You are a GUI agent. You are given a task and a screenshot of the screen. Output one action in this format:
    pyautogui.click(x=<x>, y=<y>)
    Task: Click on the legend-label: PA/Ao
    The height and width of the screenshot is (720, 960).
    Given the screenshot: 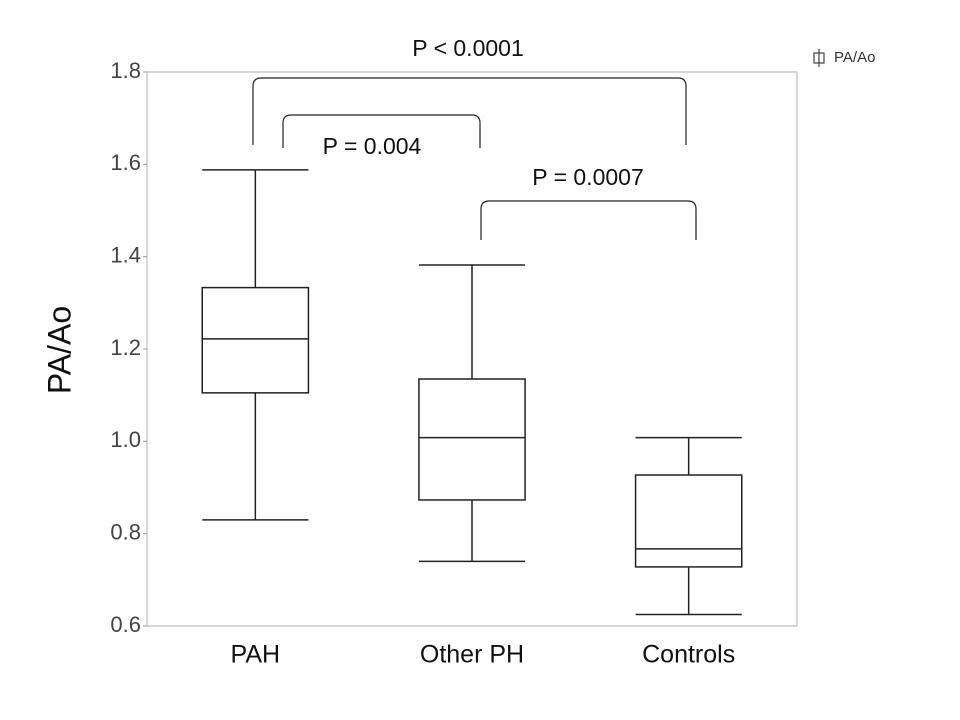 What is the action you would take?
    pyautogui.click(x=854, y=57)
    